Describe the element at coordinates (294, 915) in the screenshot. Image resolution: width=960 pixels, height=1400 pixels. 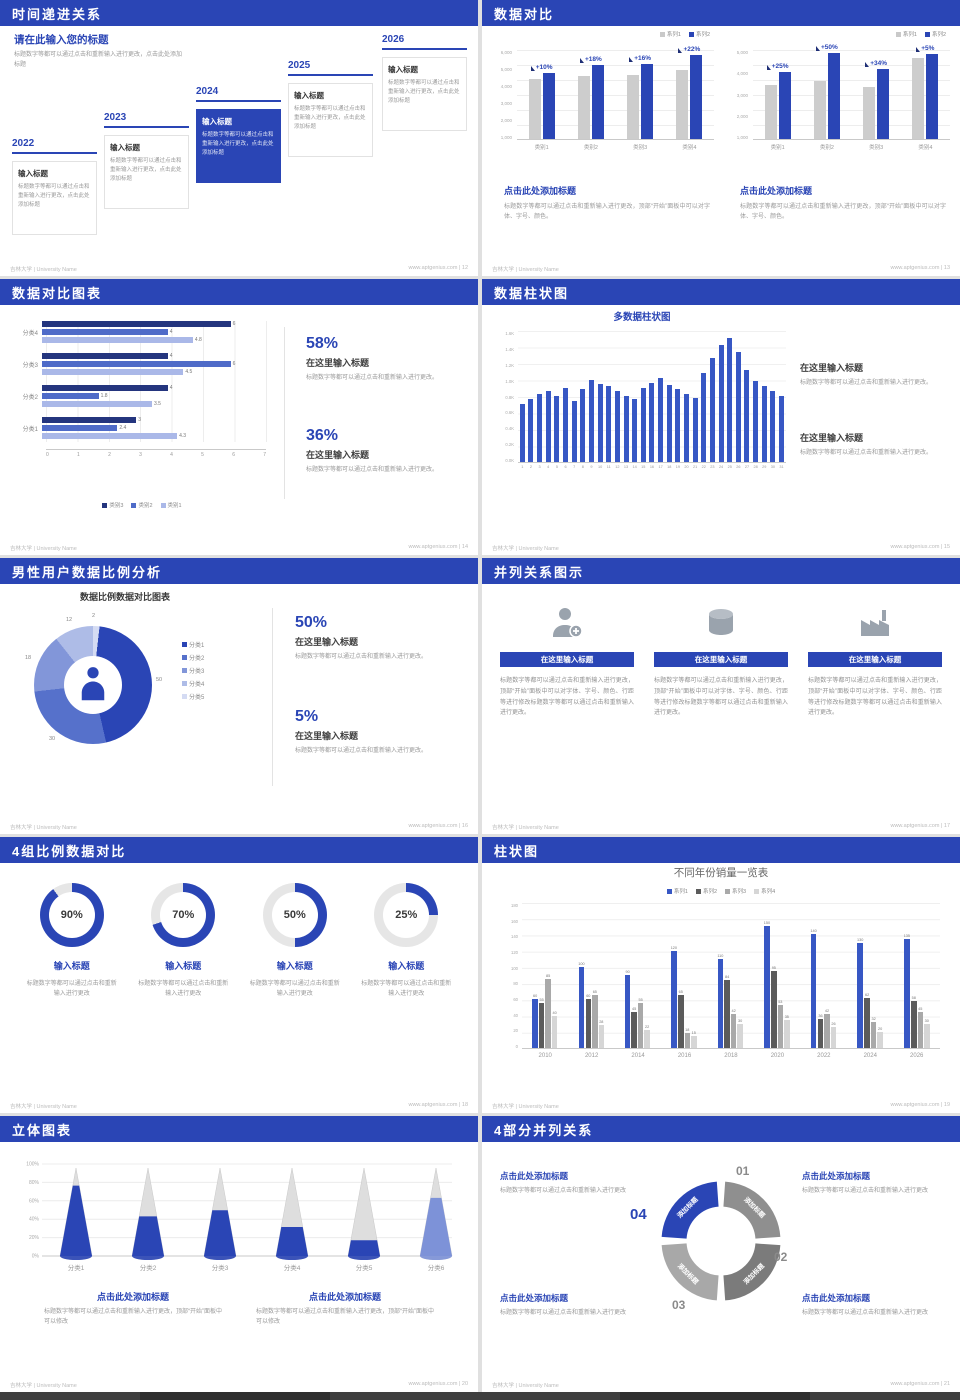
I see `progress-ring: 50%` at that location.